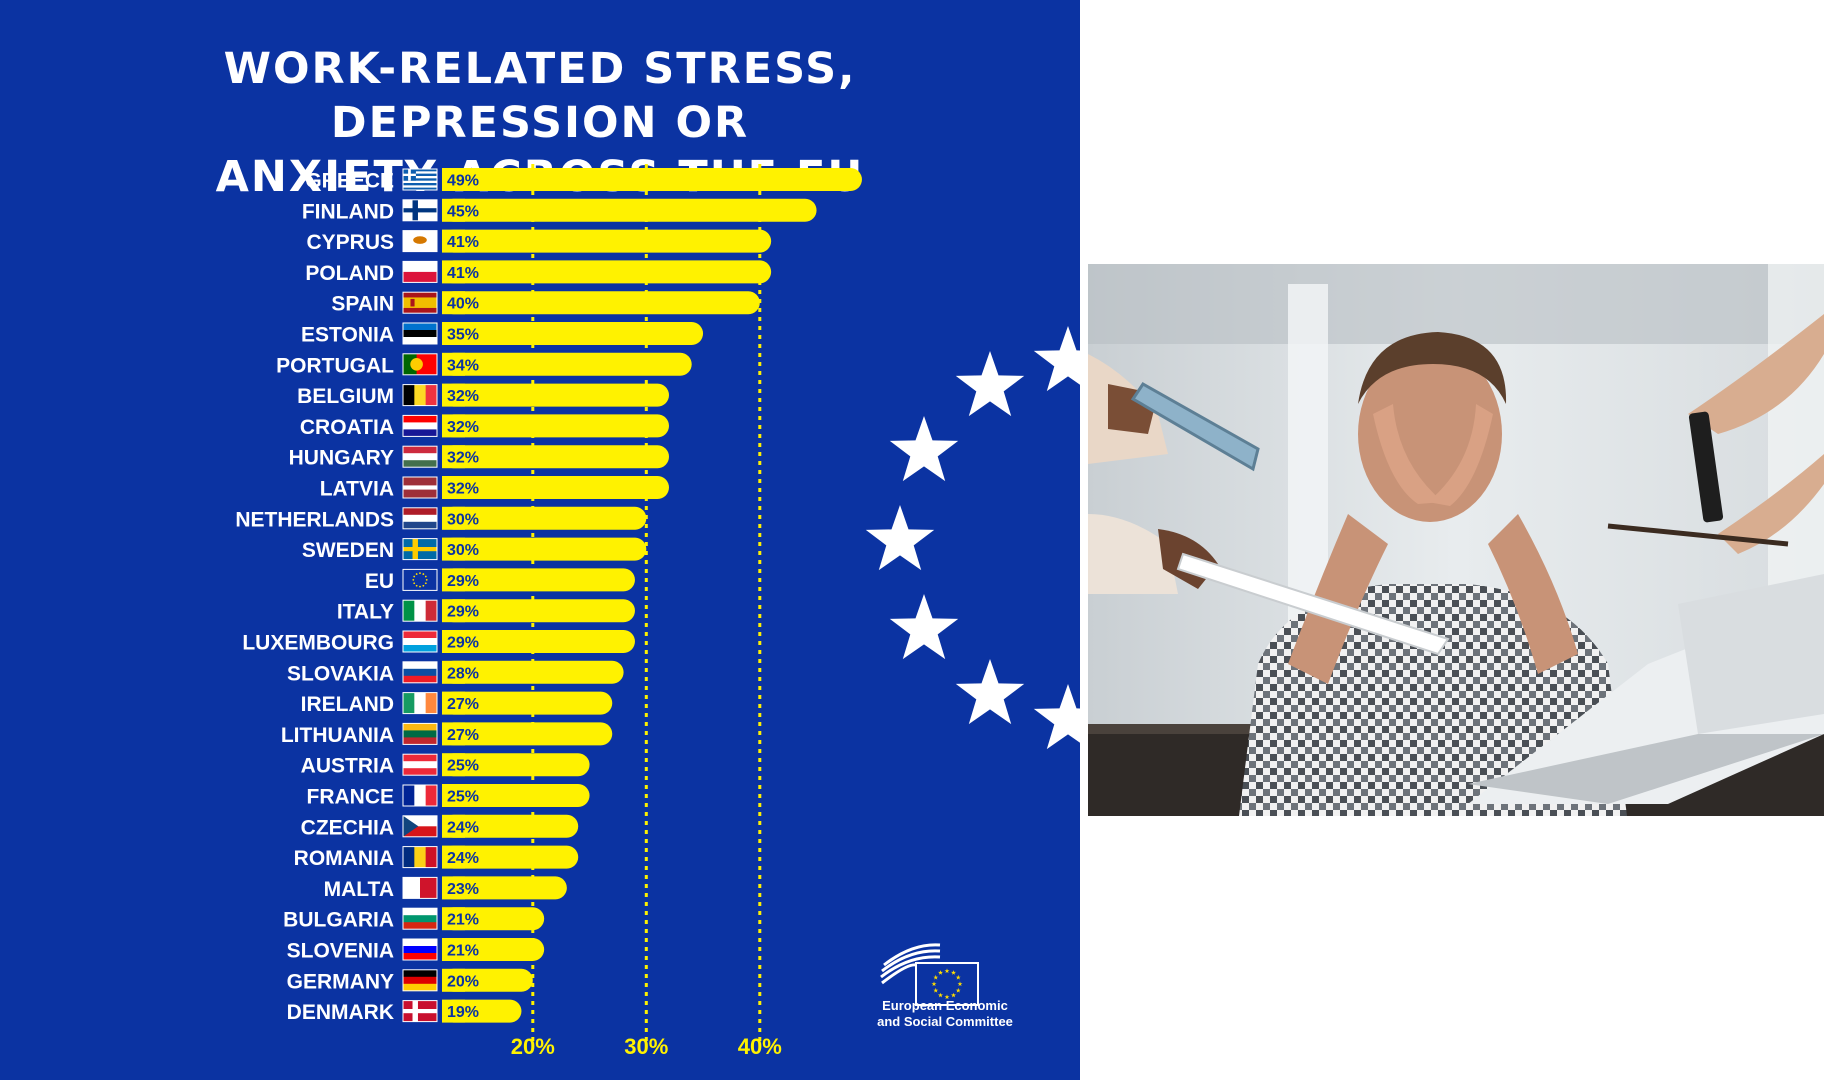  I want to click on category-label: IRELAND, so click(347, 704).